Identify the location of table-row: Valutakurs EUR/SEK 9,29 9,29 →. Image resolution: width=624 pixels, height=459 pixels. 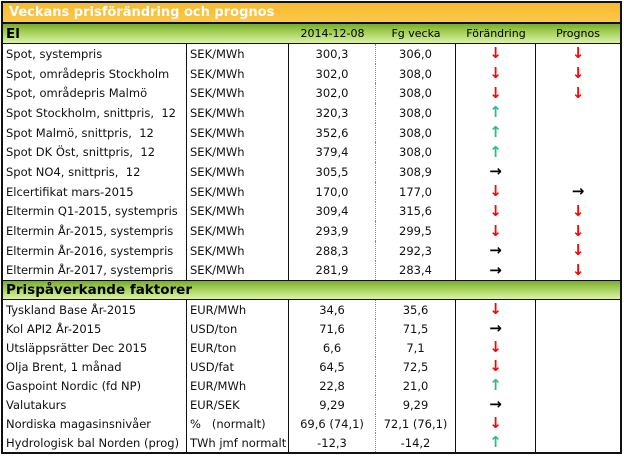
(311, 405).